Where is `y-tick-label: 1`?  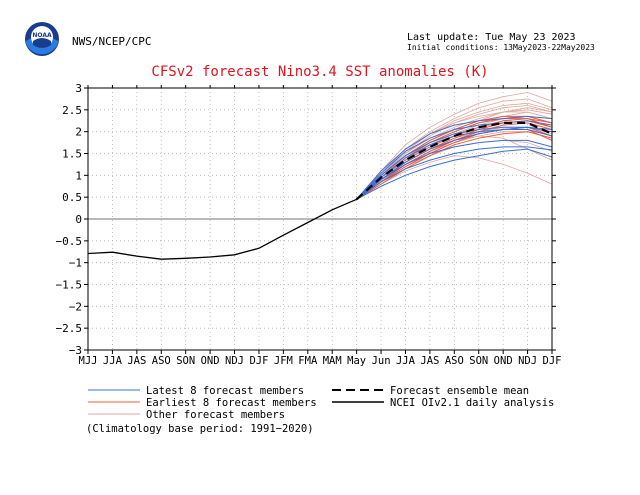 y-tick-label: 1 is located at coordinates (78, 175).